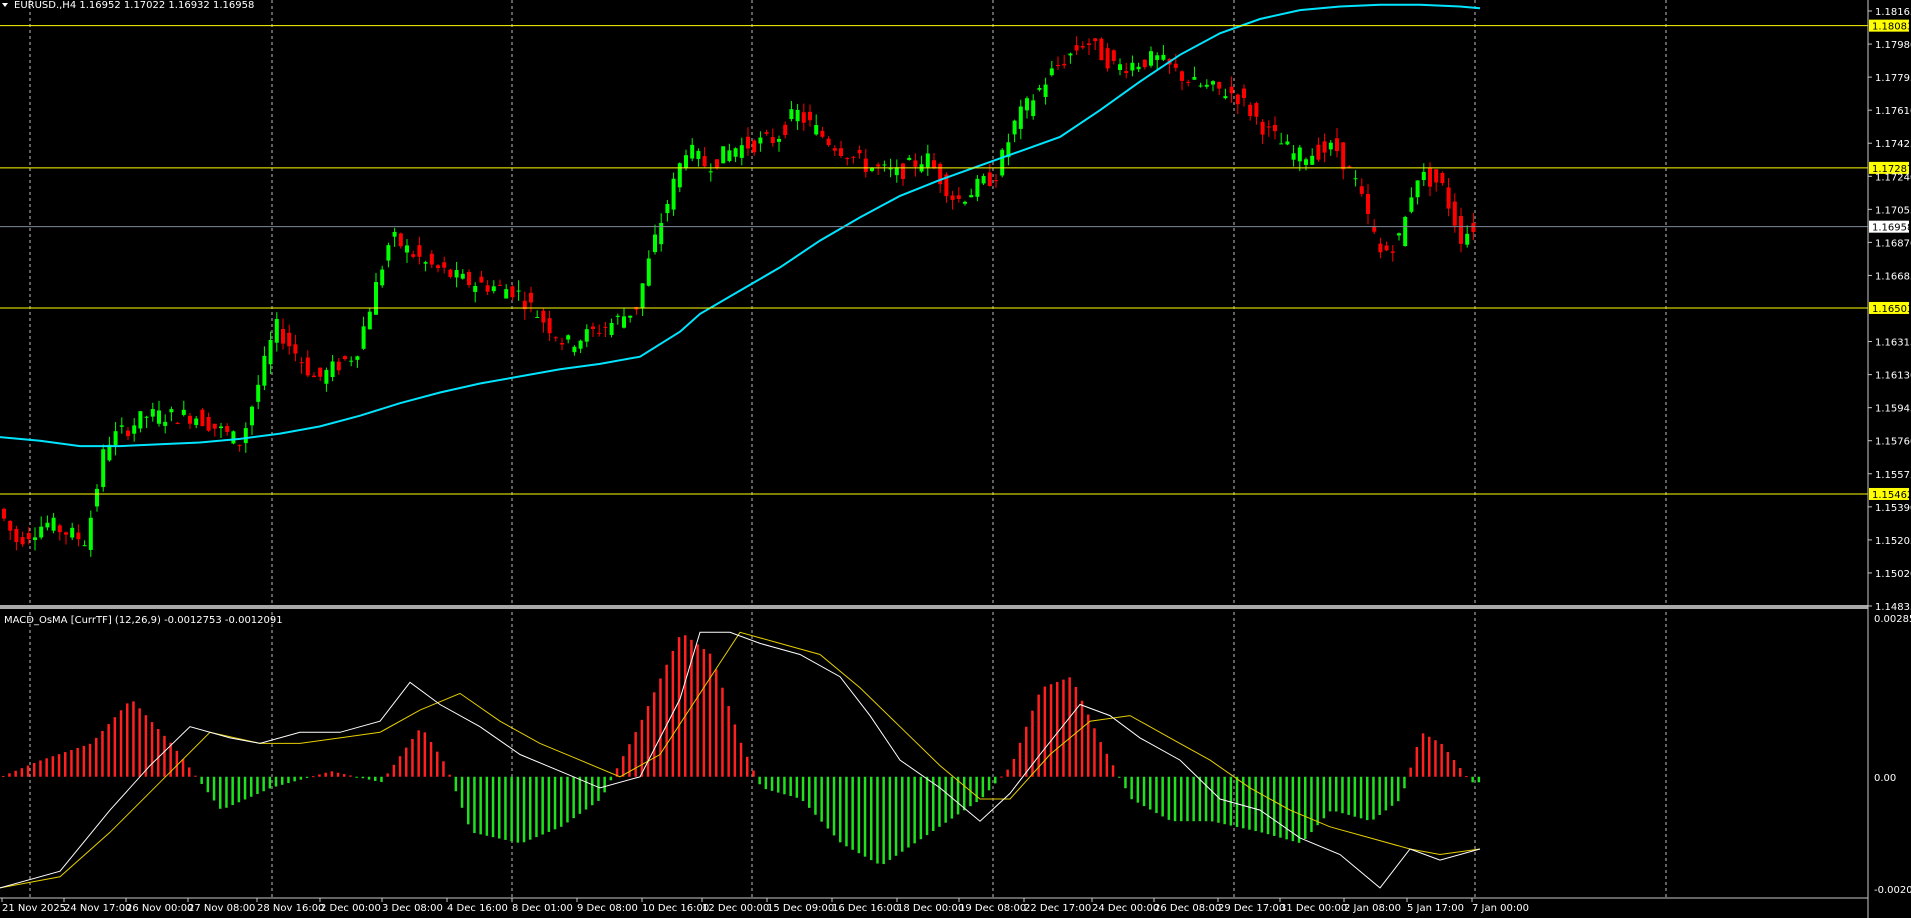  Describe the element at coordinates (1893, 210) in the screenshot. I see `price-label: 1.17055` at that location.